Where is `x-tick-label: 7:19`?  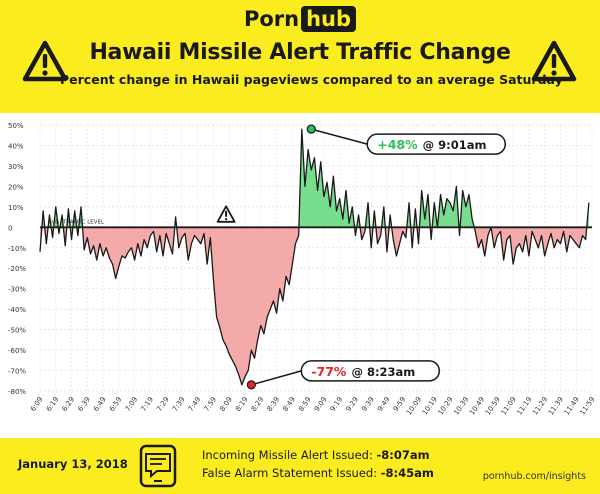 x-tick-label: 7:19 is located at coordinates (147, 404).